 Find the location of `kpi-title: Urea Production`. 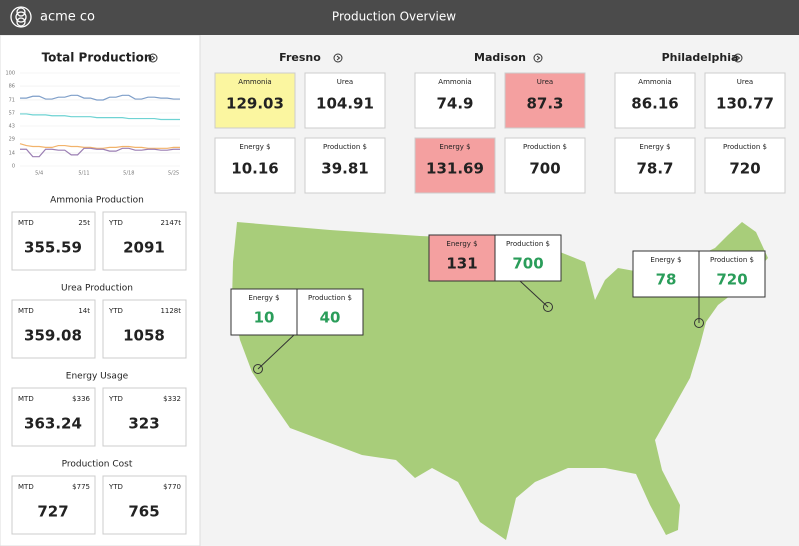

kpi-title: Urea Production is located at coordinates (97, 289).